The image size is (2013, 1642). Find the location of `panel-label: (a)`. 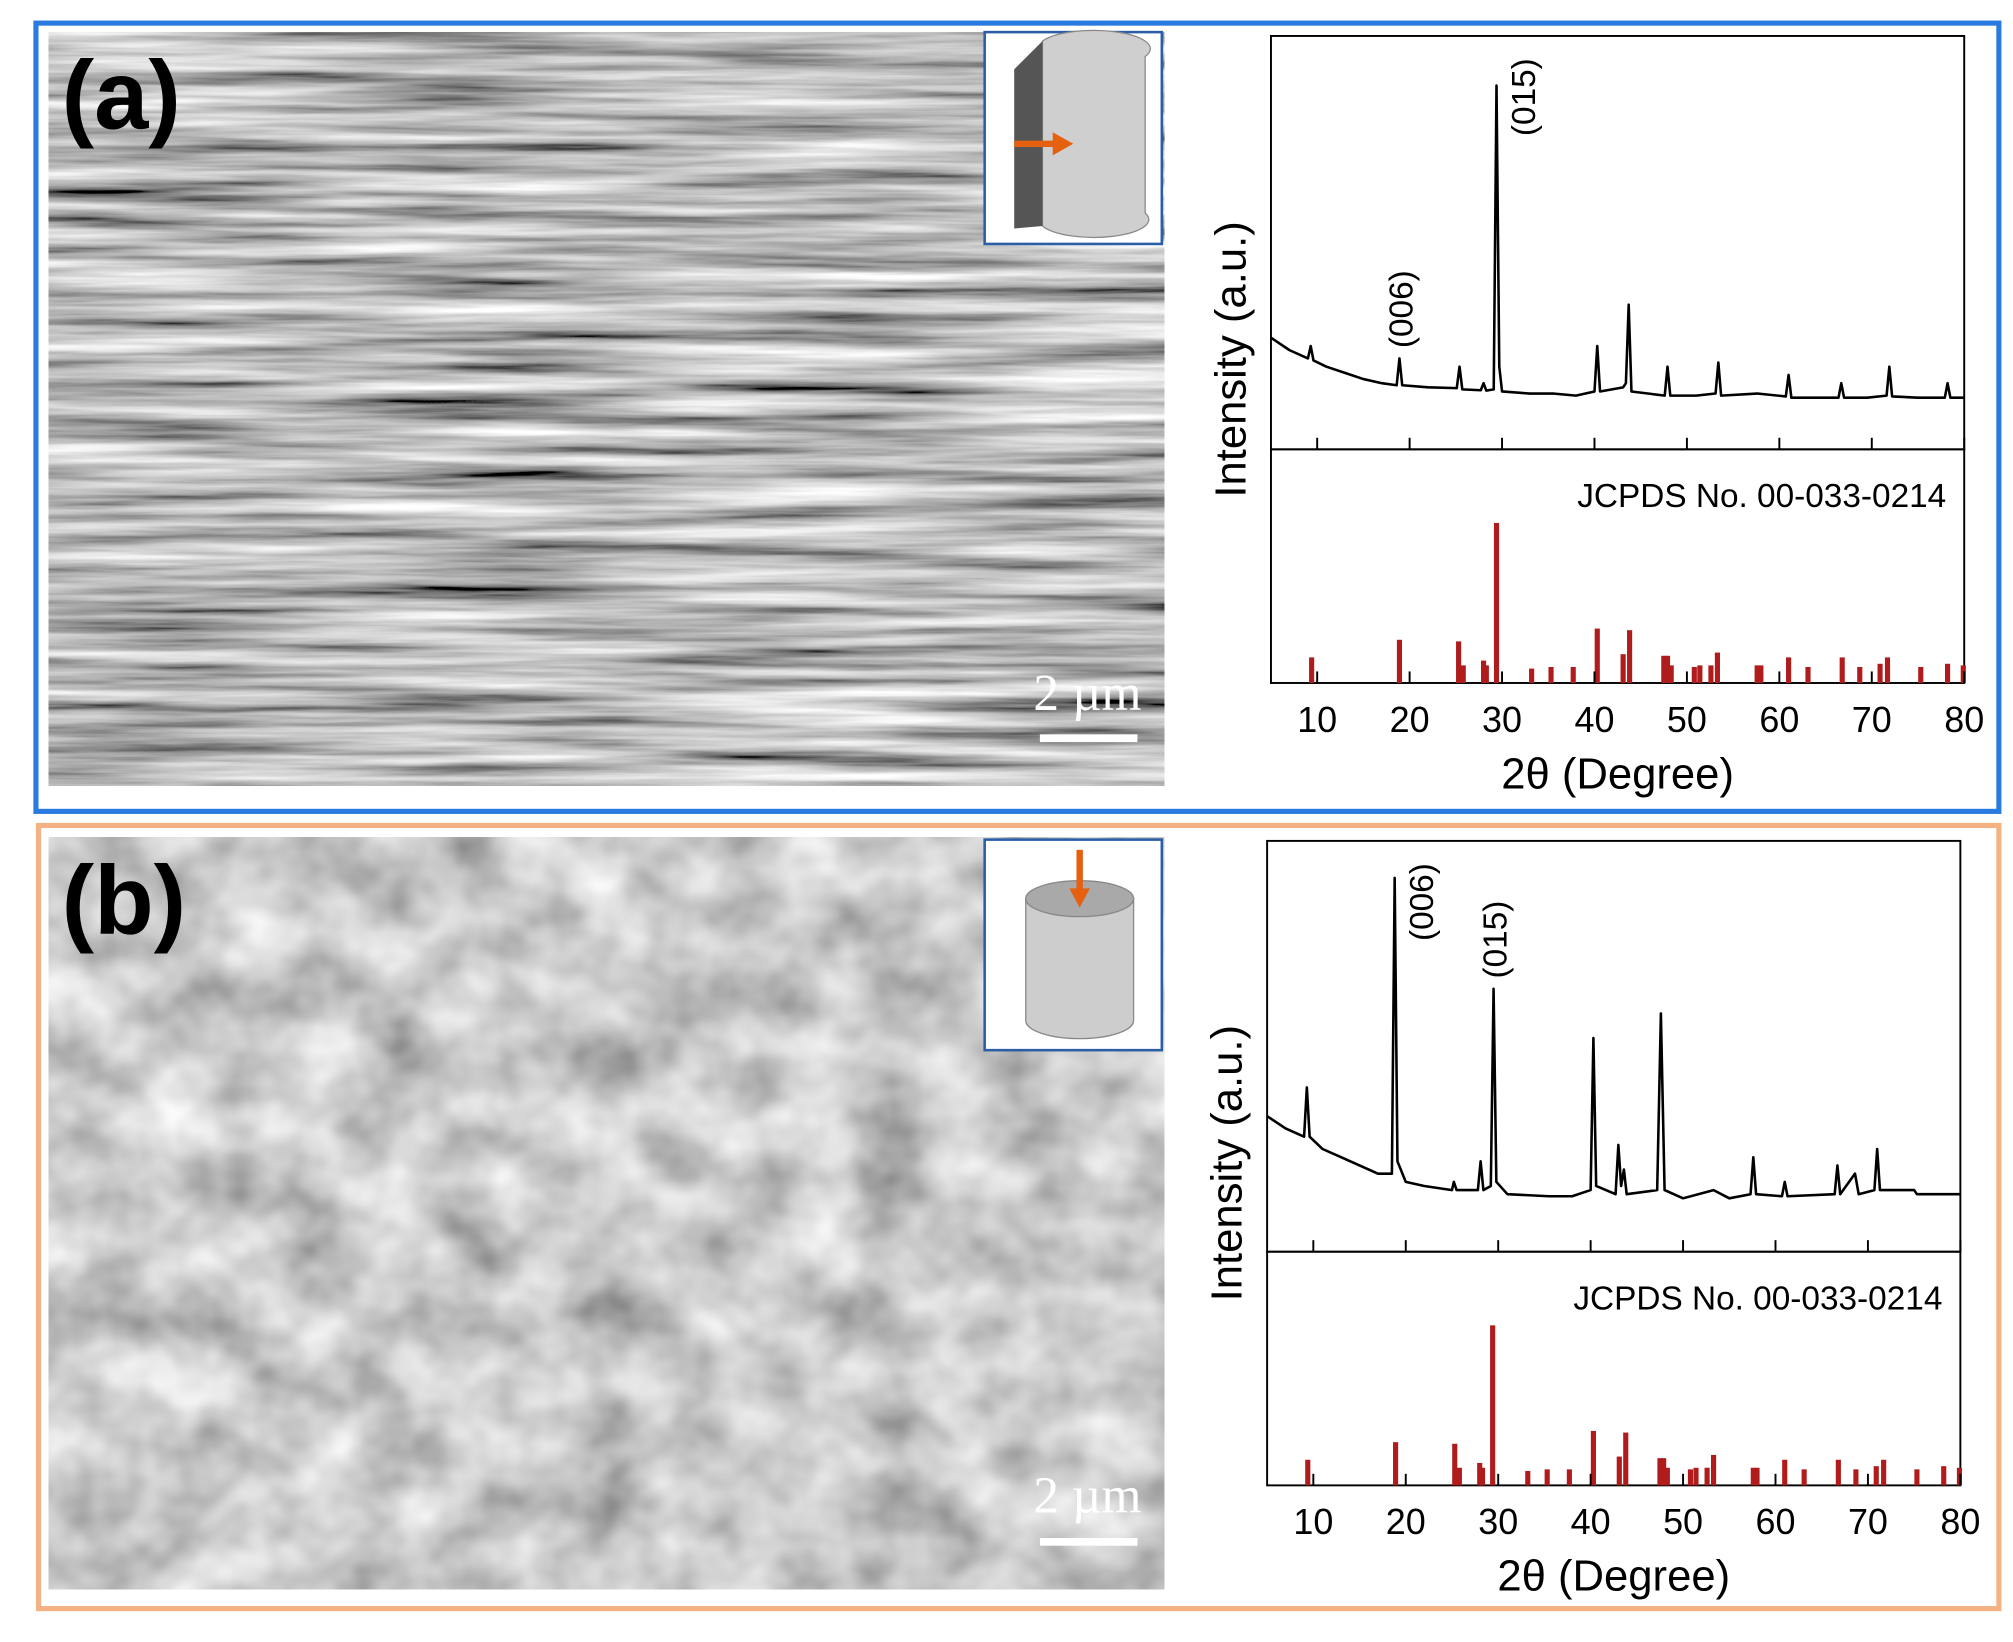

panel-label: (a) is located at coordinates (121, 94).